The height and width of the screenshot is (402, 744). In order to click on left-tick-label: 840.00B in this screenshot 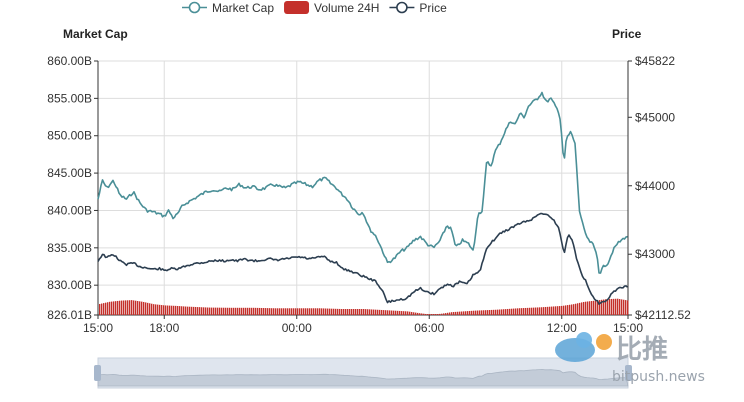, I will do `click(69, 210)`.